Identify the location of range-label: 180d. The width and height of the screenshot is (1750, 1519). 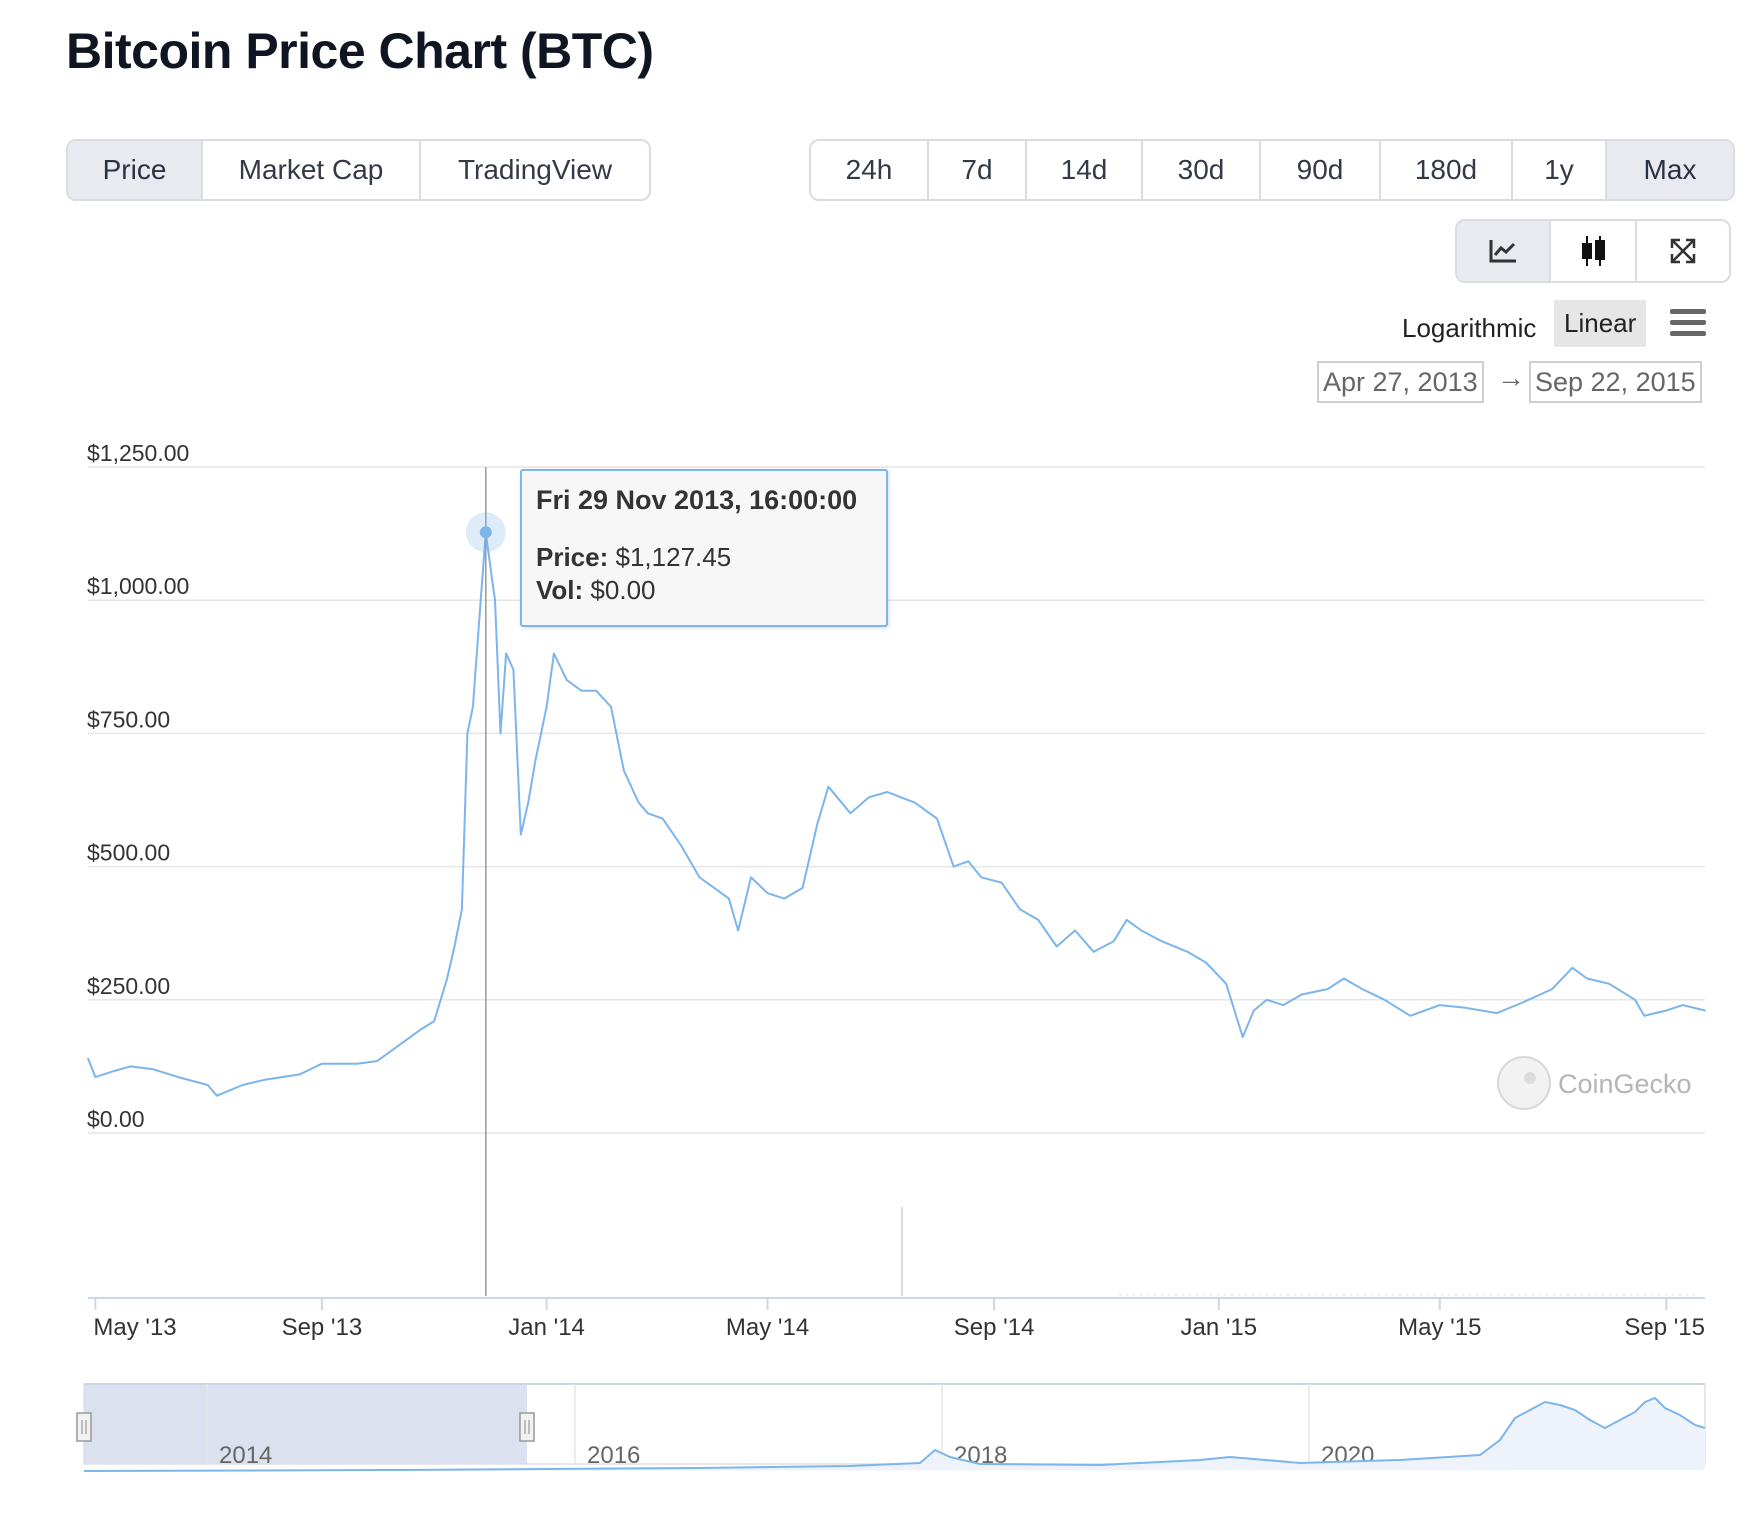
(1446, 169).